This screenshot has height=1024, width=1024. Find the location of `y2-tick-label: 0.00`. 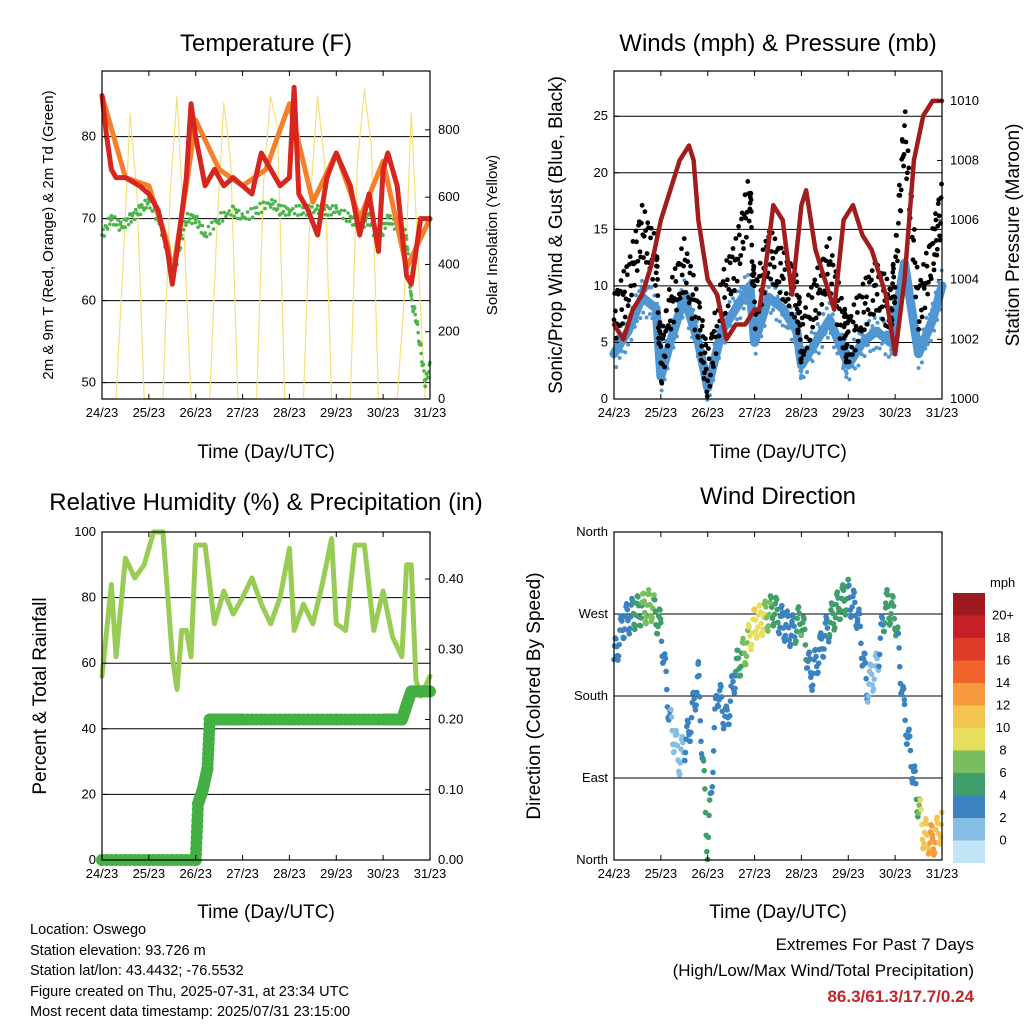

y2-tick-label: 0.00 is located at coordinates (450, 859).